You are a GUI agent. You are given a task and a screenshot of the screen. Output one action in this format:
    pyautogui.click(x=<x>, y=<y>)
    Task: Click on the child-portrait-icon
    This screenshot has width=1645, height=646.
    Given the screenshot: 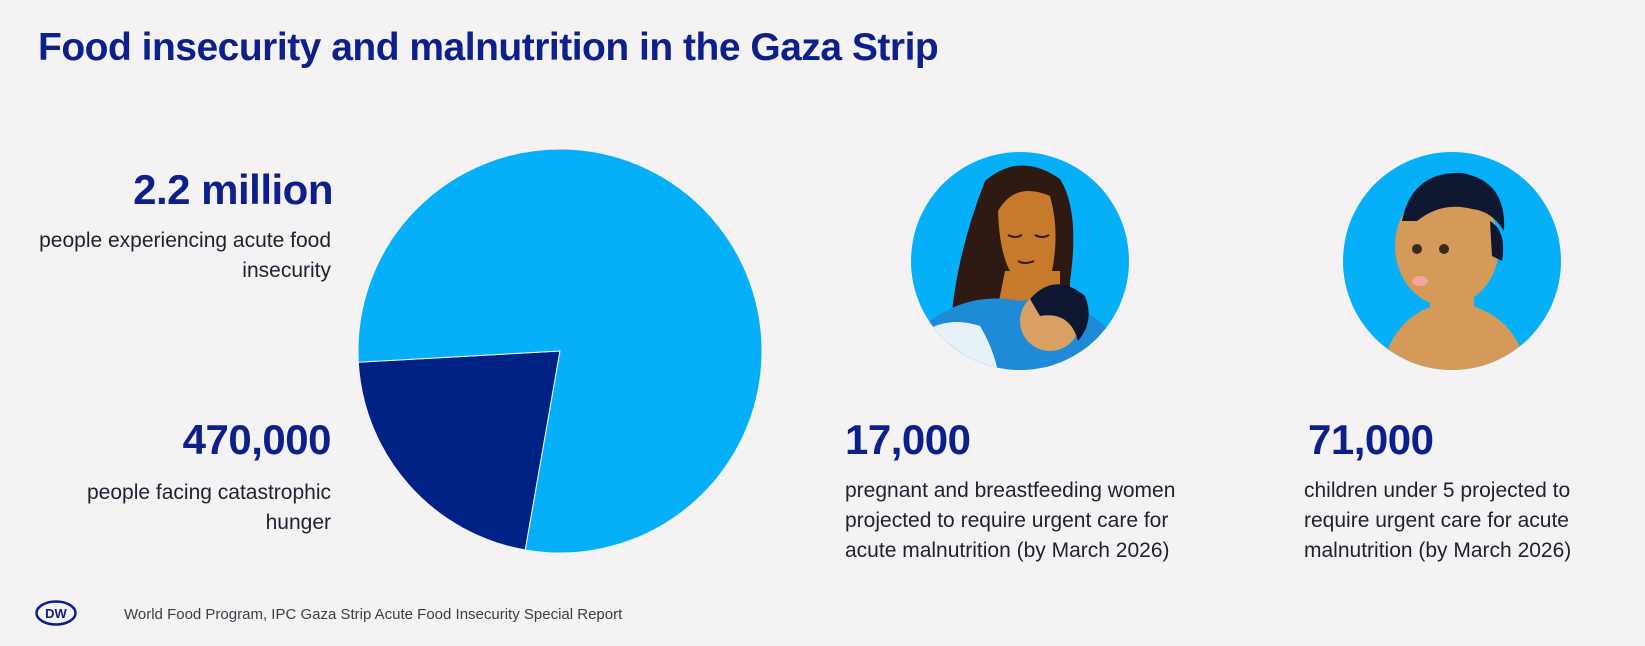 What is the action you would take?
    pyautogui.click(x=1452, y=263)
    